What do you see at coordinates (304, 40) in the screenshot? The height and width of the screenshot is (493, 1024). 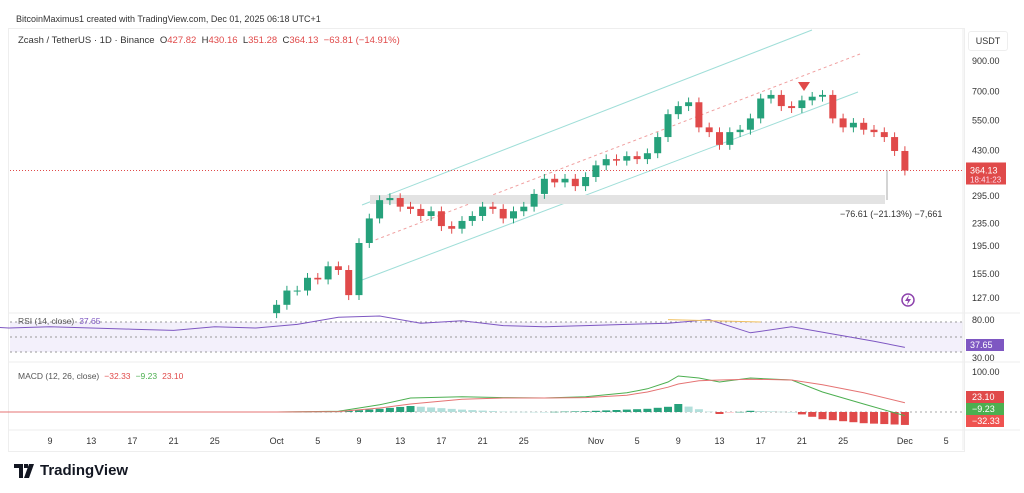 I see `close-value: 364.13` at bounding box center [304, 40].